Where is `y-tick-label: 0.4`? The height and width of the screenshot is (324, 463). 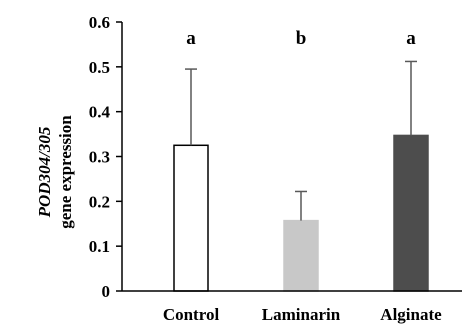 y-tick-label: 0.4 is located at coordinates (100, 112).